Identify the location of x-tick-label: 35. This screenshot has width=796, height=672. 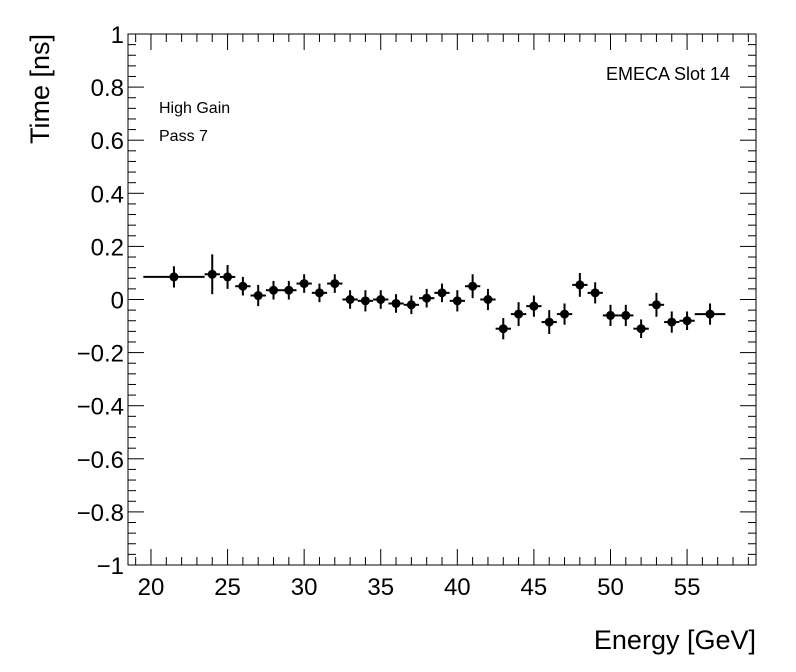
(380, 587).